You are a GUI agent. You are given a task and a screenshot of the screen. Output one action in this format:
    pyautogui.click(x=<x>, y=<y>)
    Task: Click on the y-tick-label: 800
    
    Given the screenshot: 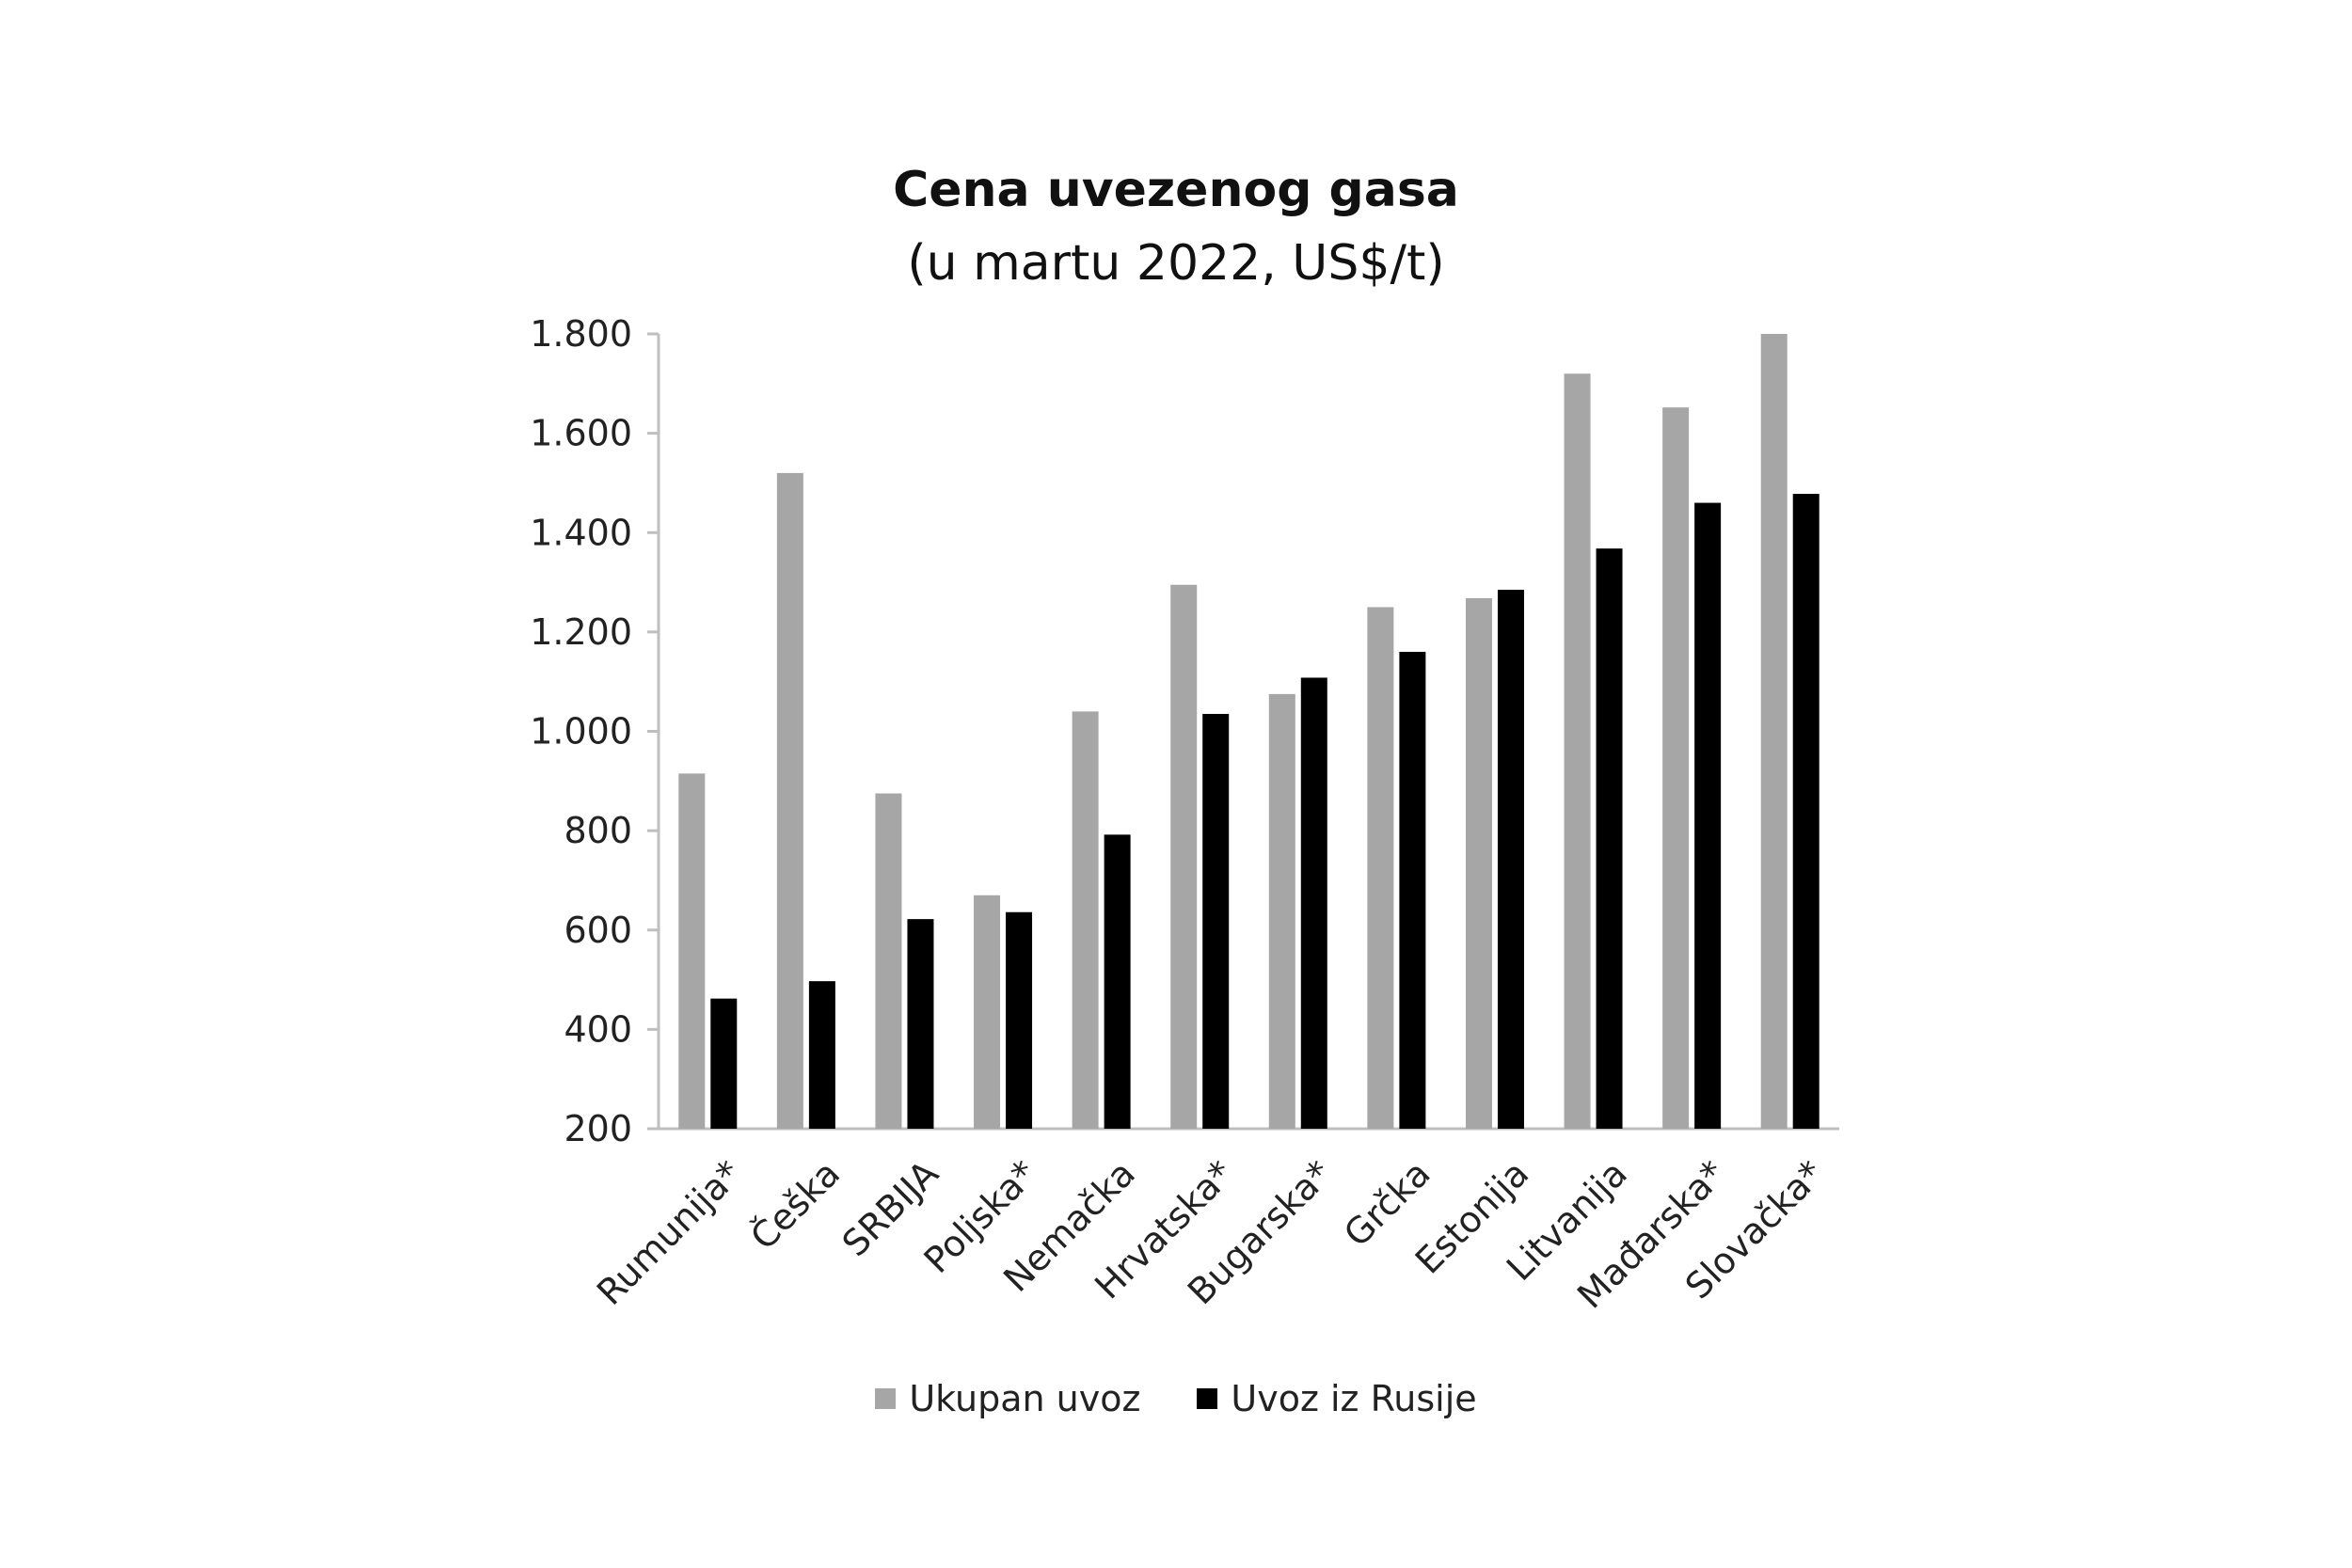 What is the action you would take?
    pyautogui.click(x=598, y=830)
    